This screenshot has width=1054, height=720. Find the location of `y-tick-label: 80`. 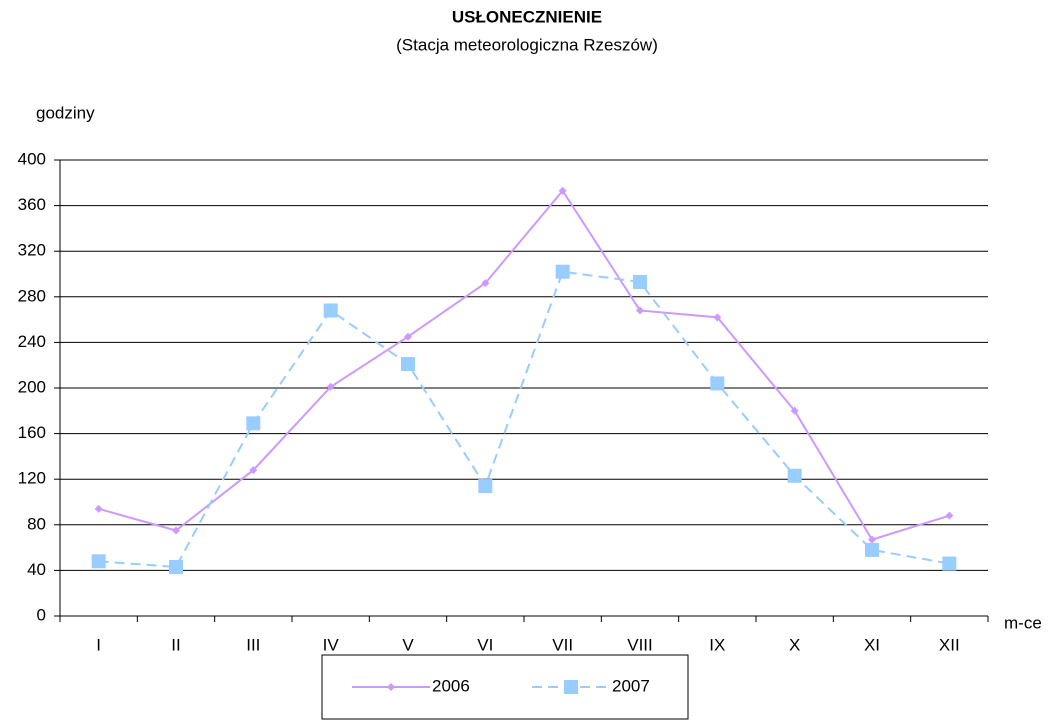

y-tick-label: 80 is located at coordinates (36, 523).